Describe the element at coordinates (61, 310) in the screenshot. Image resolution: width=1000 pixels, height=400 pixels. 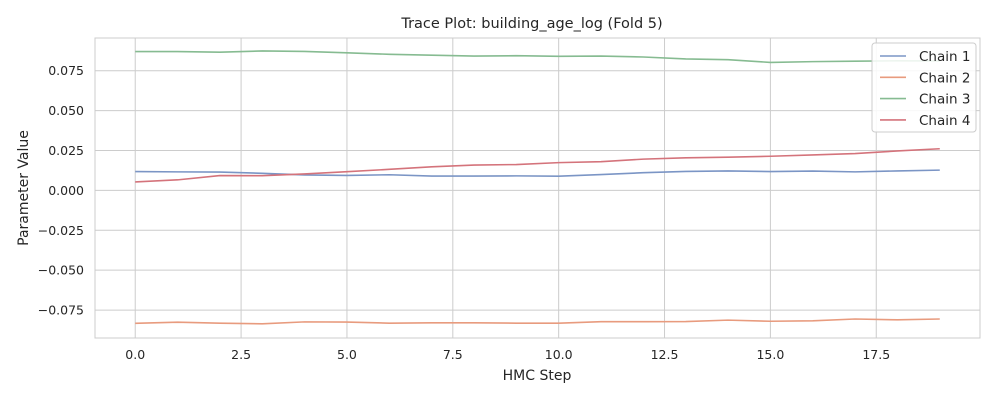
I see `y-tick-label: −0.075` at that location.